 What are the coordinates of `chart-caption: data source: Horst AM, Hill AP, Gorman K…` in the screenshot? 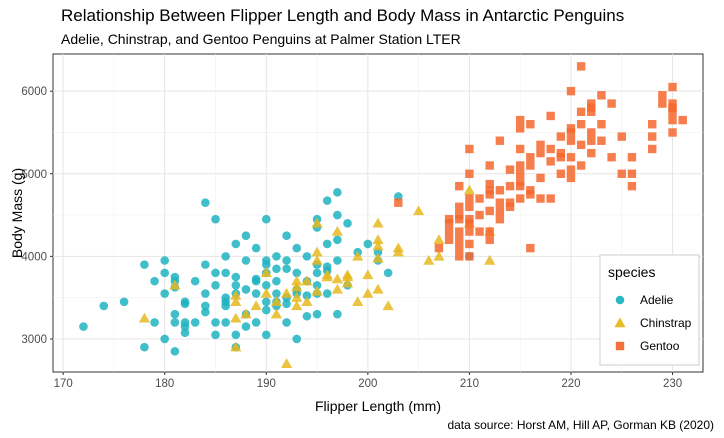 It's located at (580, 425).